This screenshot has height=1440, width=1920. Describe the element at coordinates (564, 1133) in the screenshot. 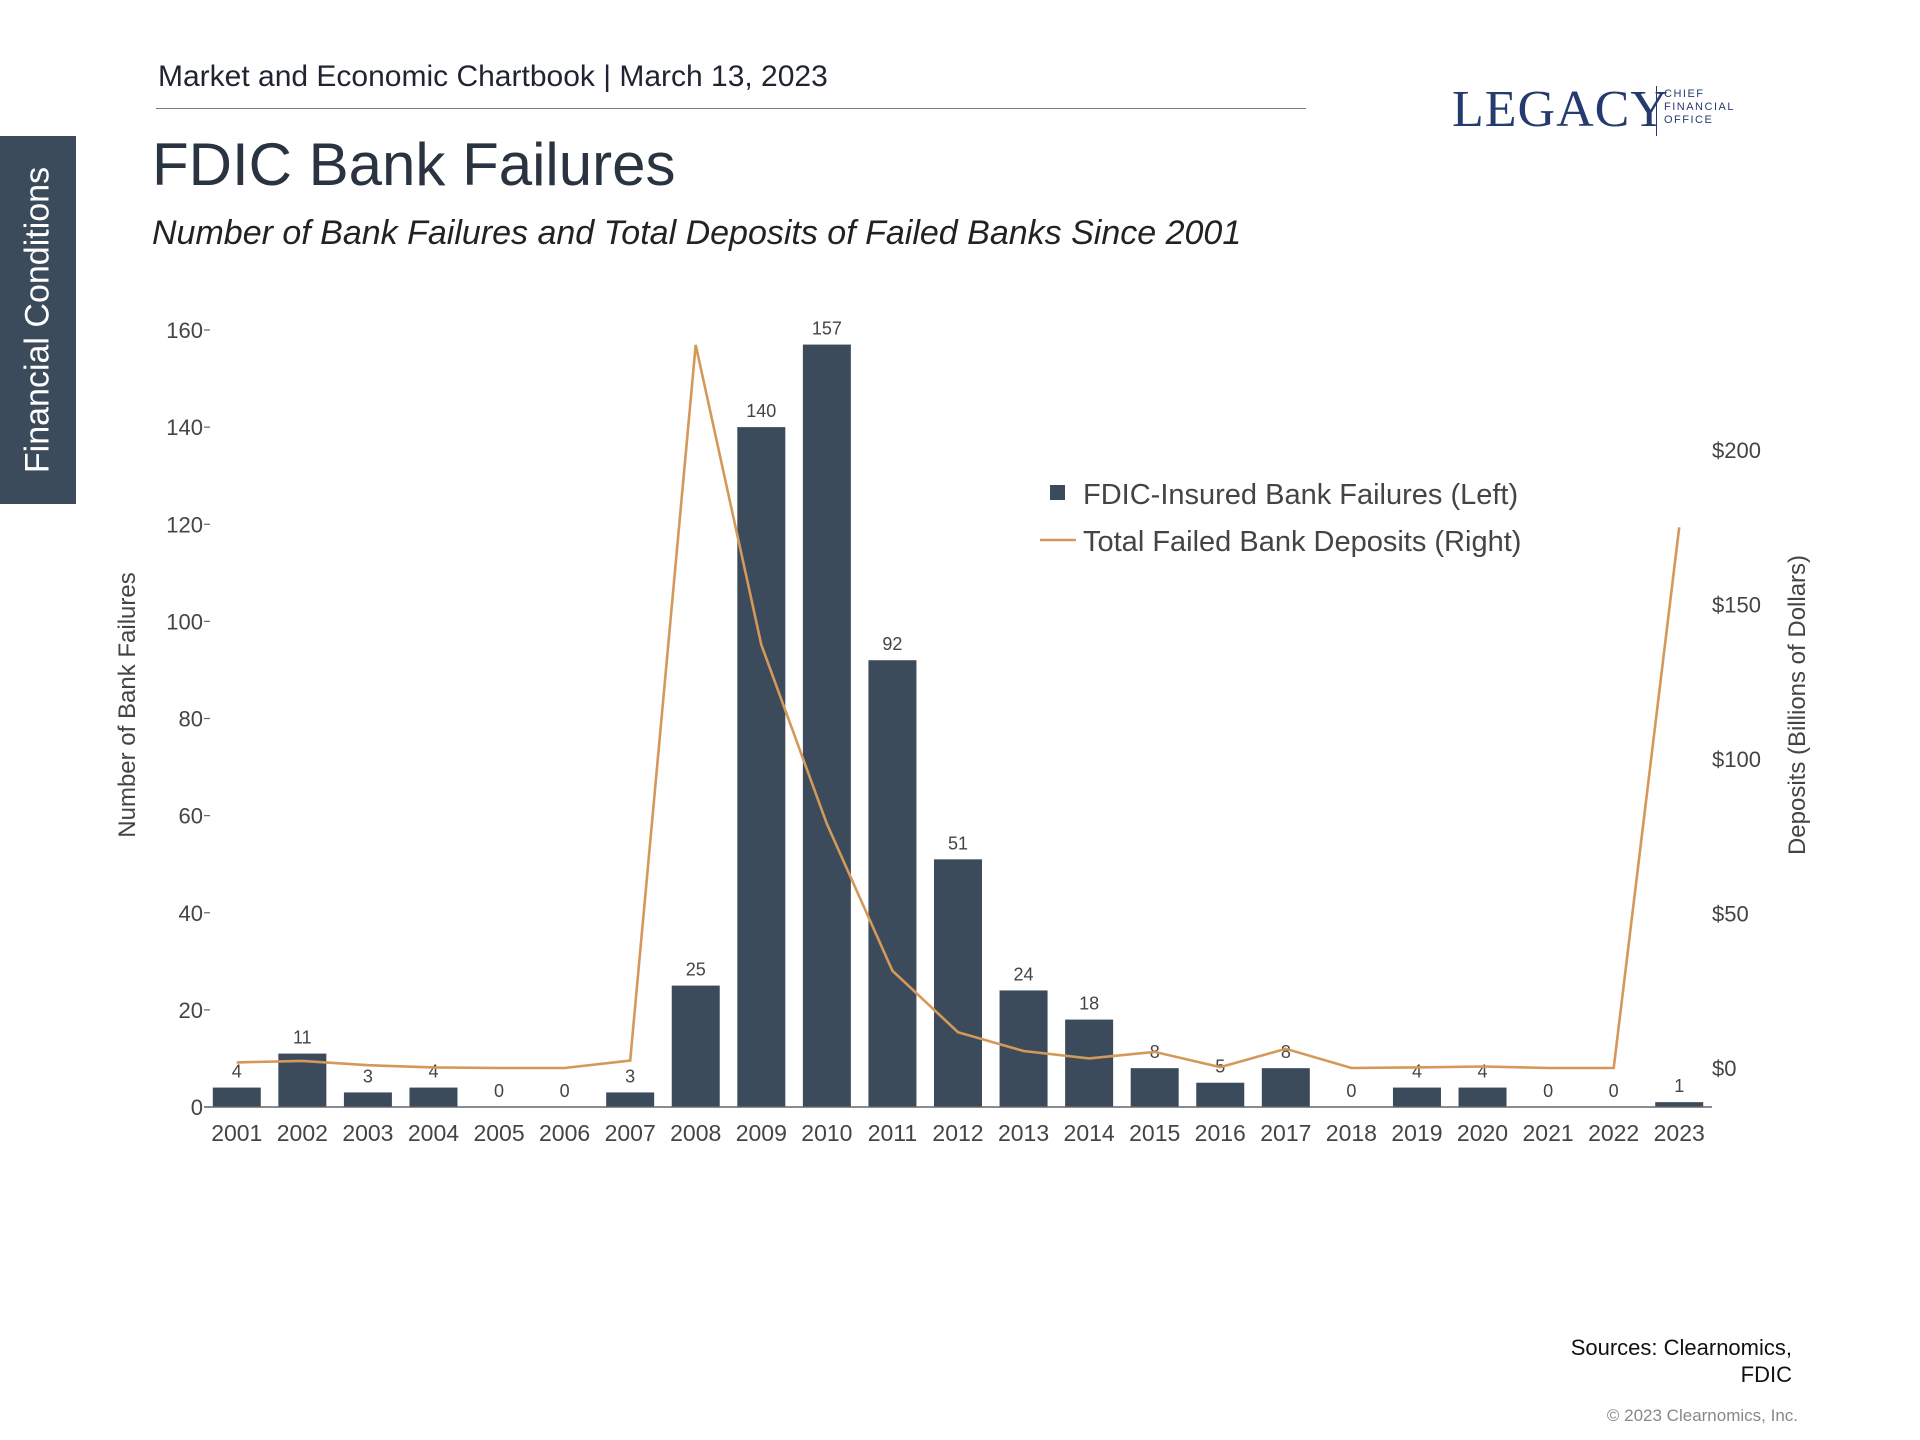

I see `x-tick-label: 2006` at that location.